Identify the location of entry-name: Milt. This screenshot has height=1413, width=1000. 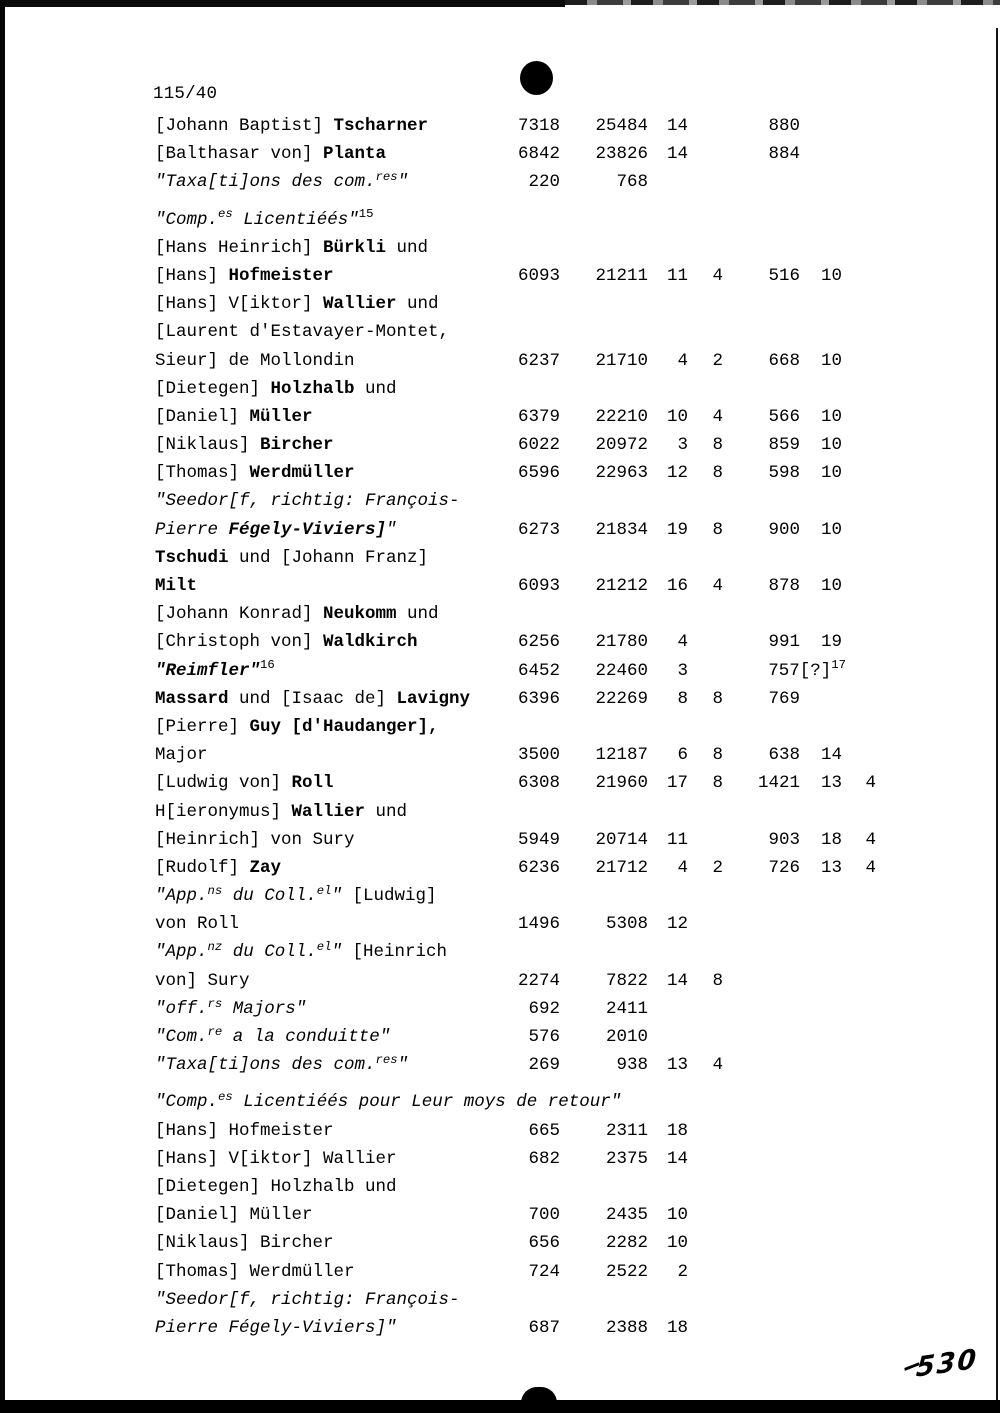
(176, 586).